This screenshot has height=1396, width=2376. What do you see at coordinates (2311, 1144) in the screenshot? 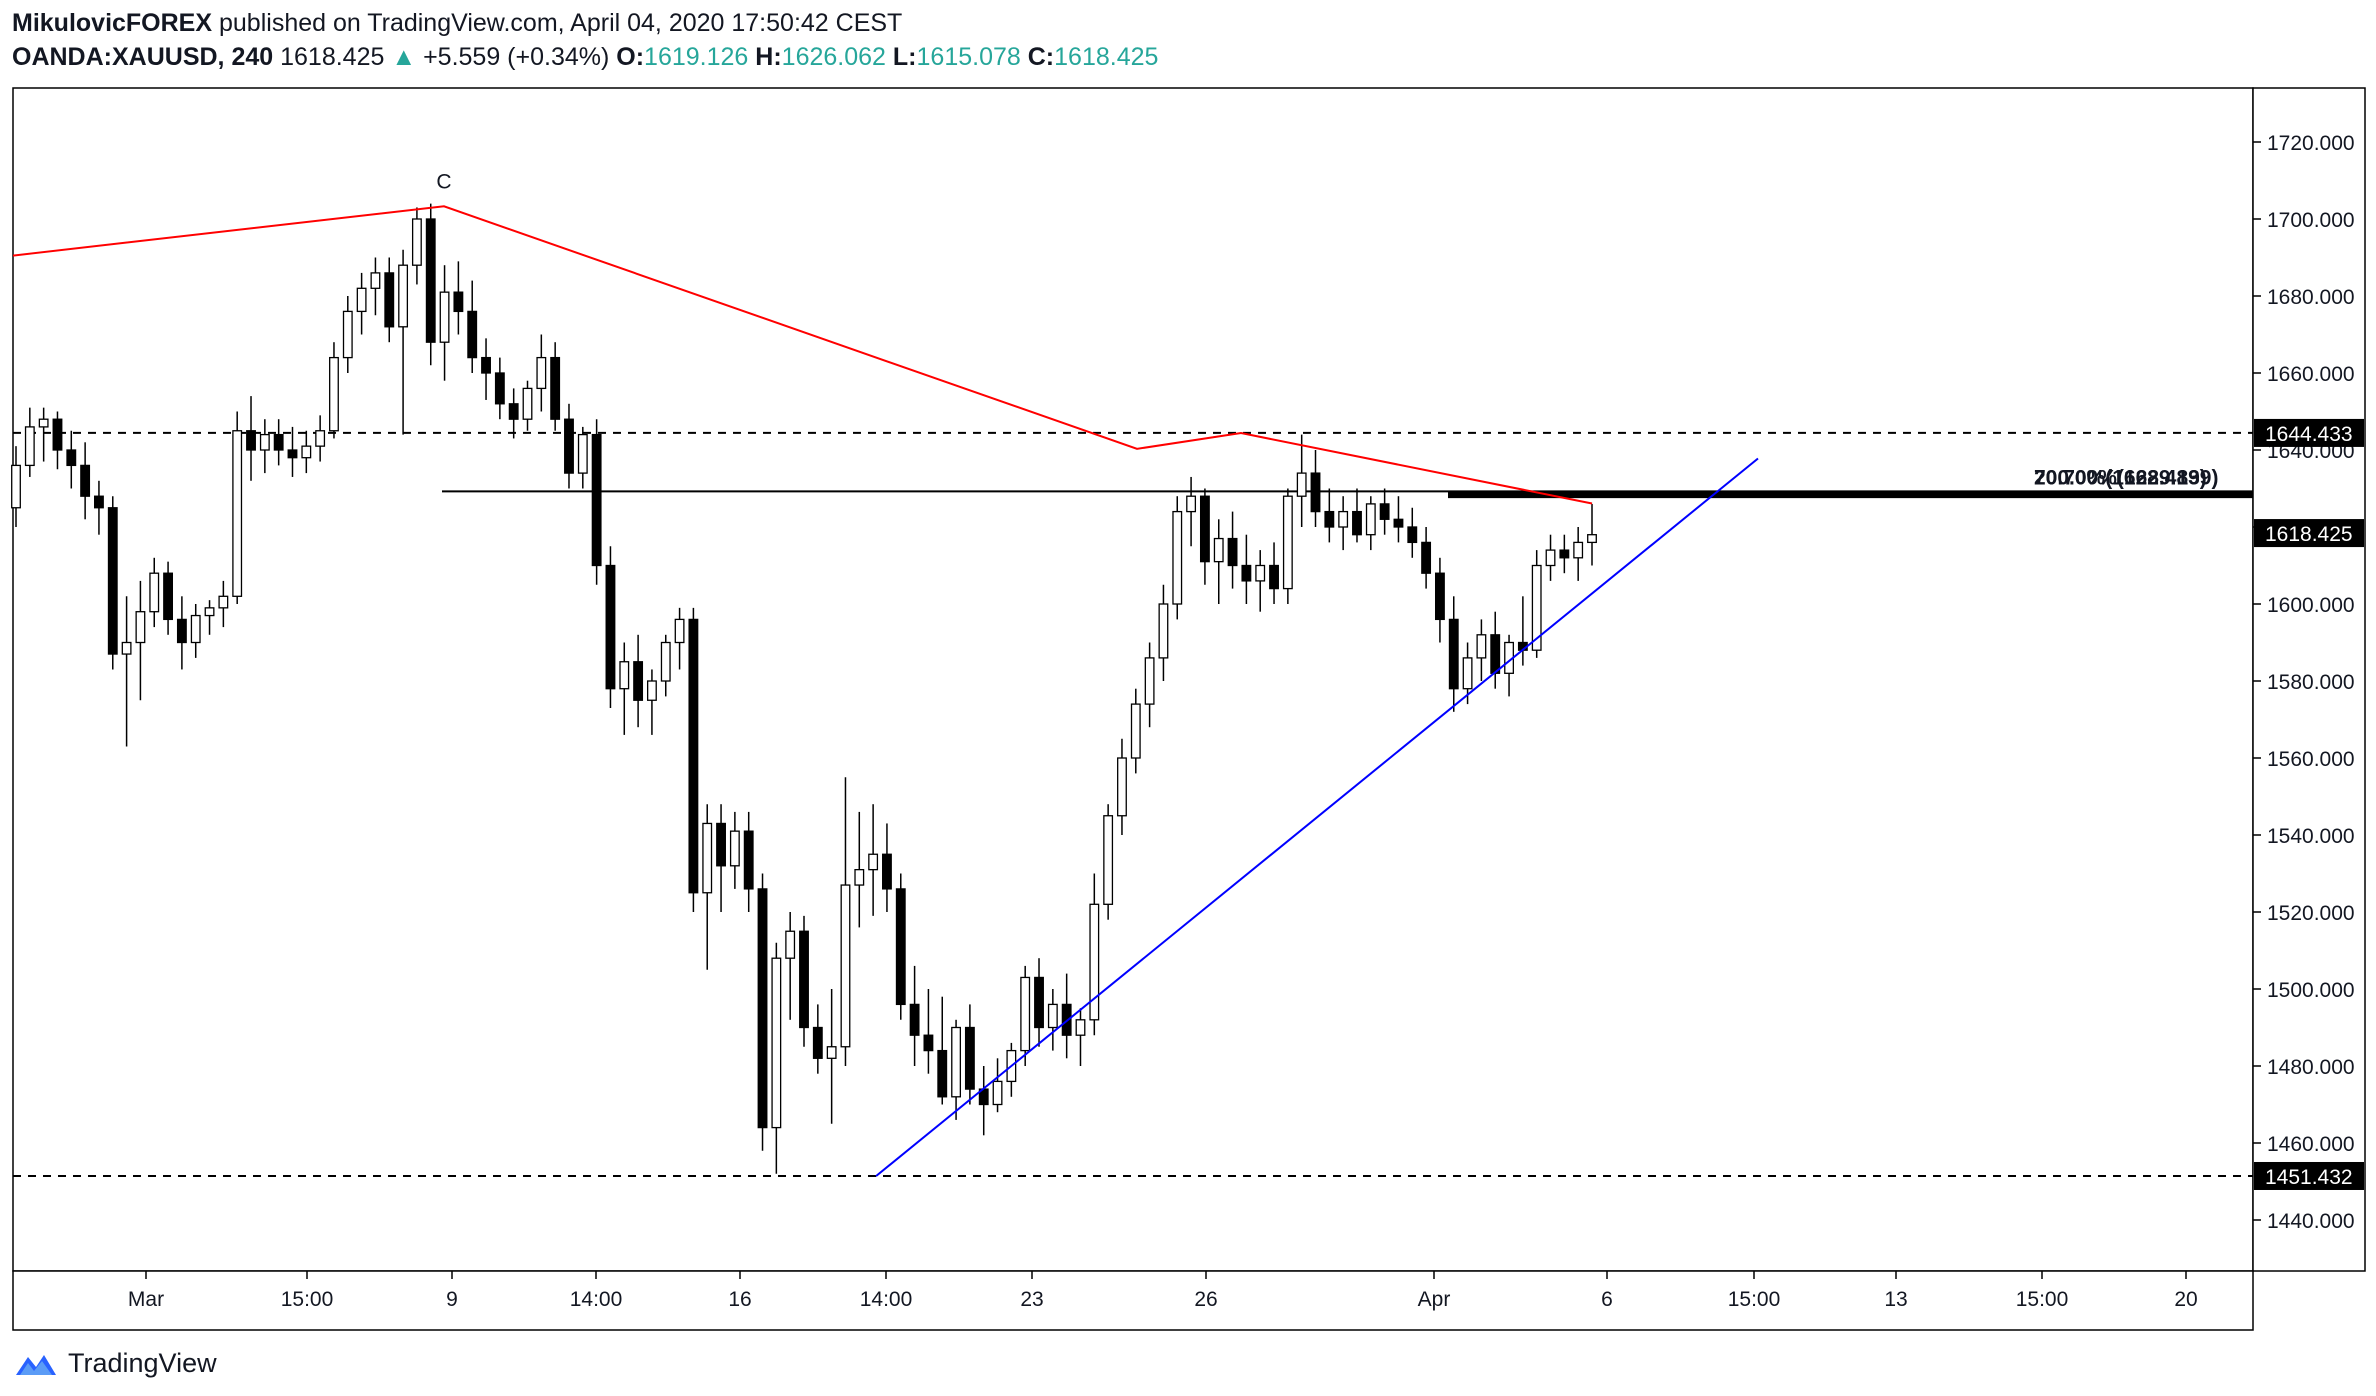
I see `y-tick-label: 1460.000` at bounding box center [2311, 1144].